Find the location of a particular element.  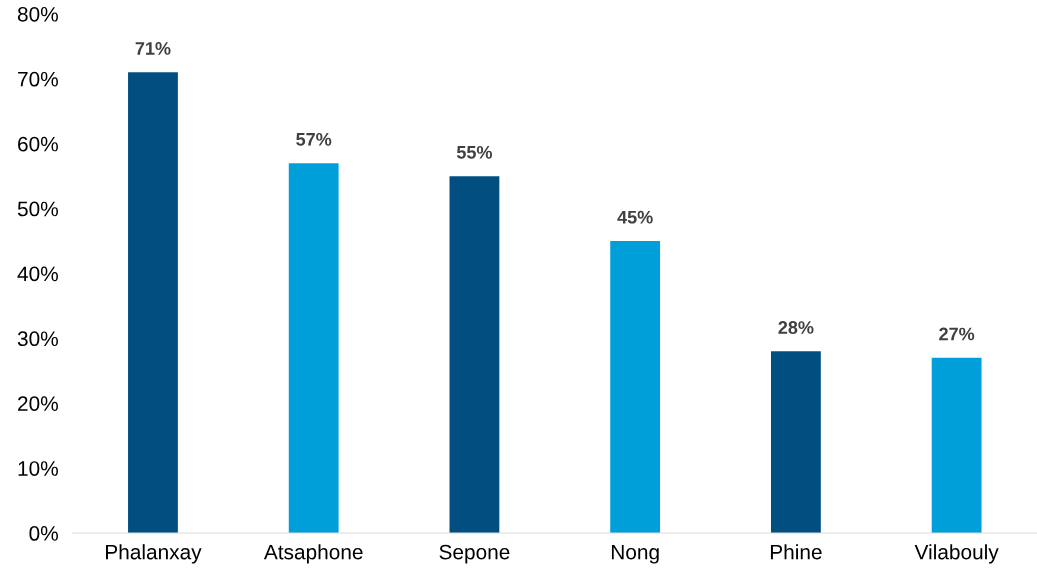

y-tick-label: 20% is located at coordinates (38, 403).